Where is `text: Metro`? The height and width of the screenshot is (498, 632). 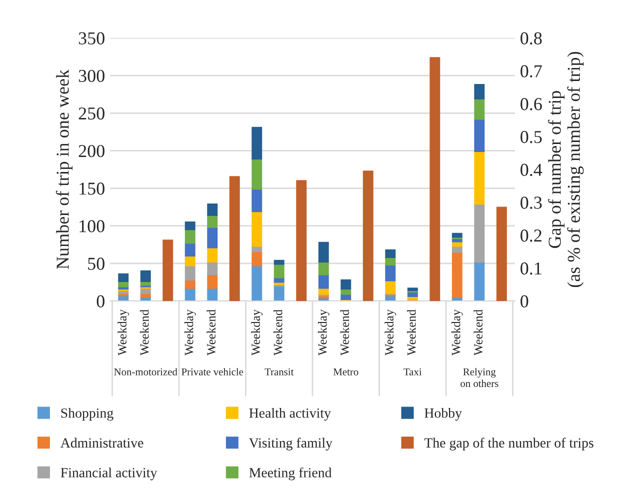 text: Metro is located at coordinates (345, 372).